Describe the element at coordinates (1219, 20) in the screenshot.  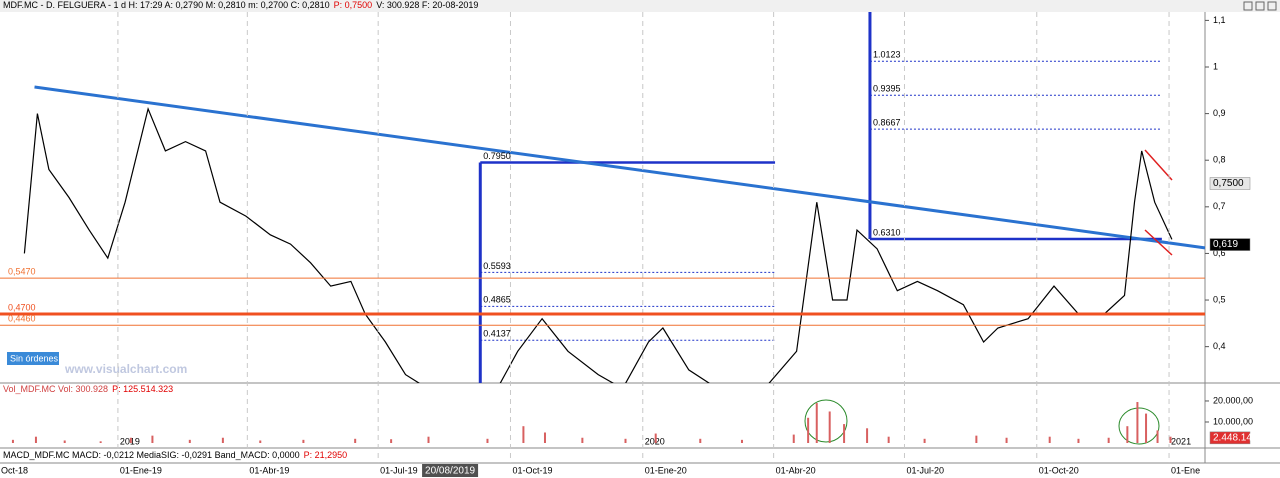
I see `y-tick-label: 1,1` at that location.